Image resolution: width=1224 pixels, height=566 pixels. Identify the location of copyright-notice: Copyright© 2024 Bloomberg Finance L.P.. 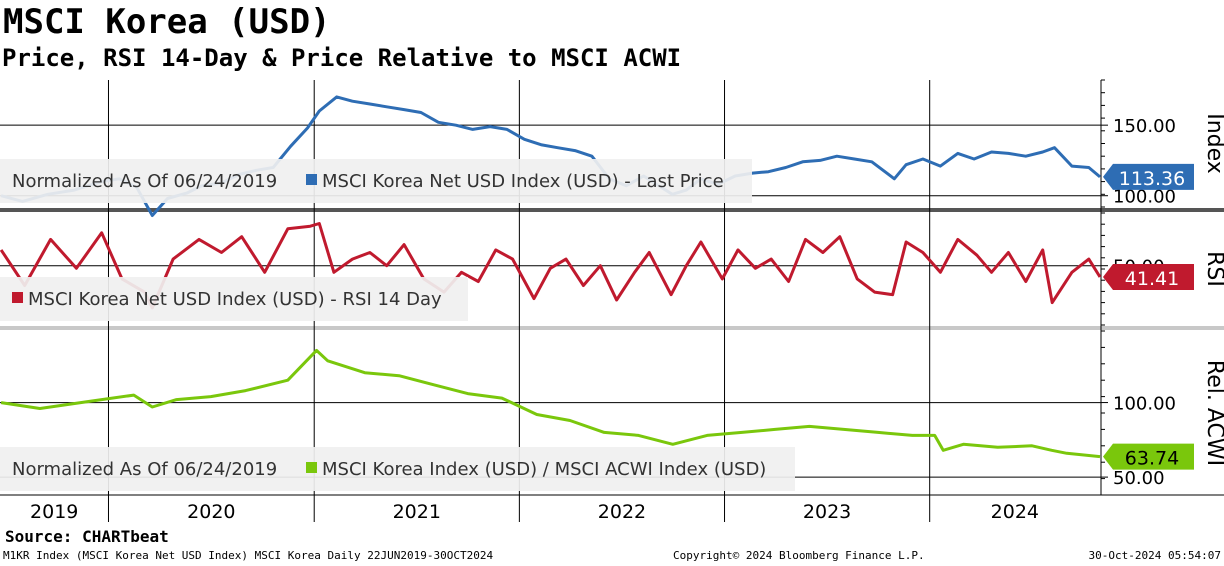
(799, 555).